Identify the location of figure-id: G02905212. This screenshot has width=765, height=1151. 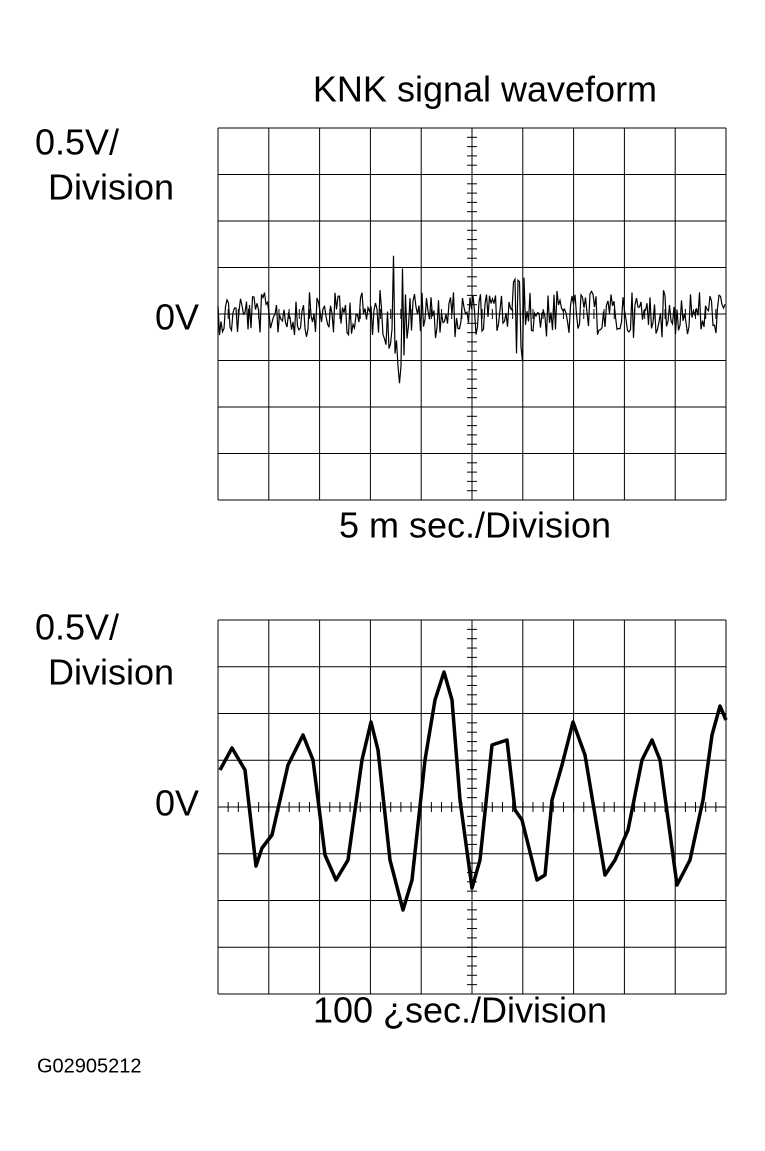
(89, 1066).